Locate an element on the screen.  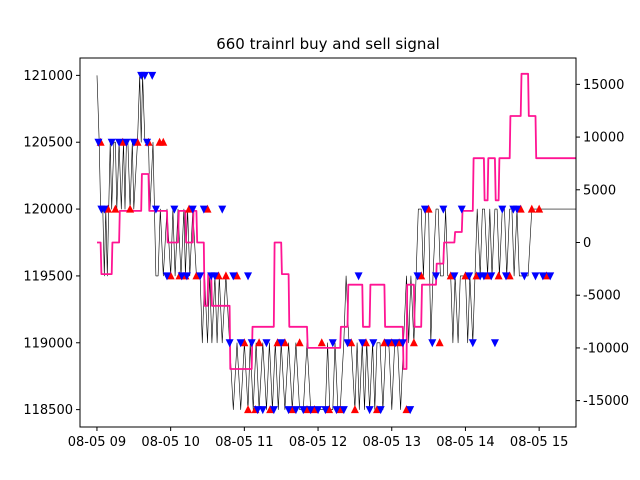
x-tick-label: 08-05 10 is located at coordinates (170, 442).